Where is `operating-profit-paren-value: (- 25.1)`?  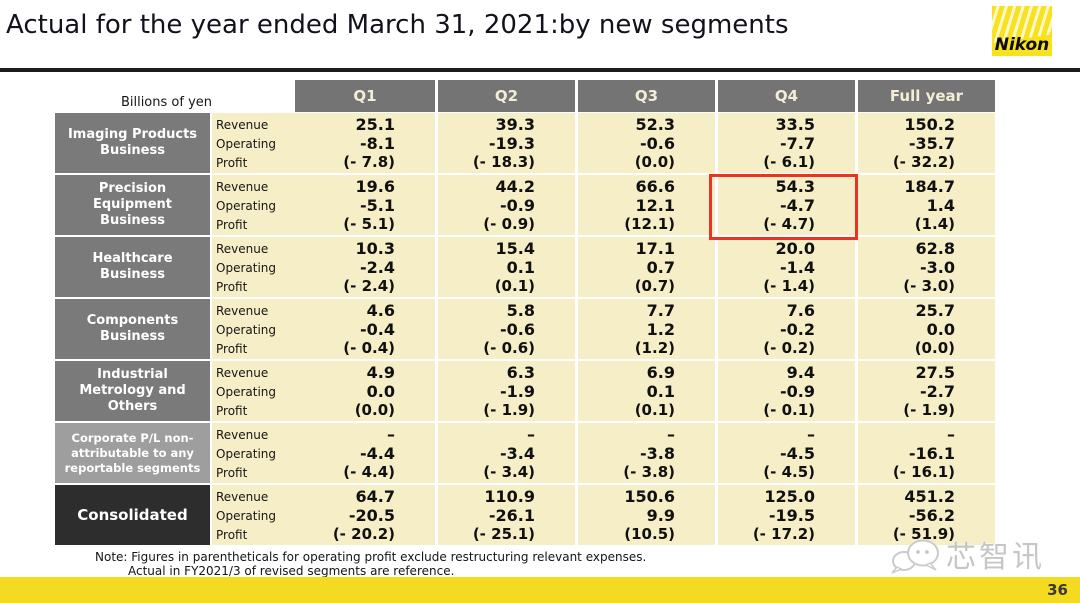
operating-profit-paren-value: (- 25.1) is located at coordinates (503, 534).